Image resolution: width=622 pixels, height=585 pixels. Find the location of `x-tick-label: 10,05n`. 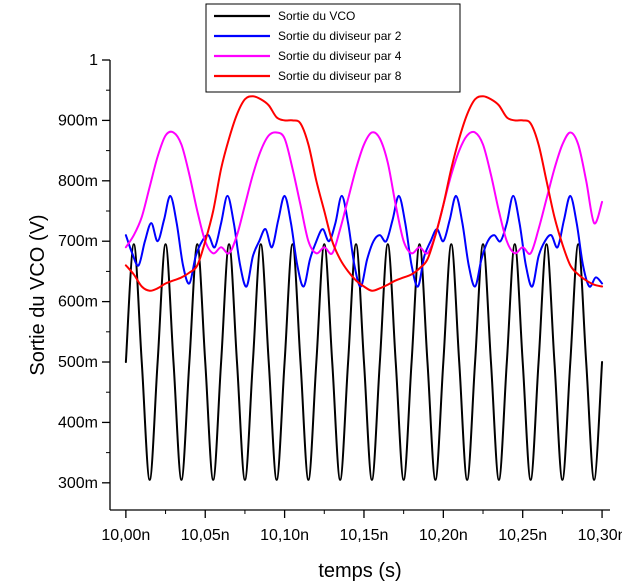

x-tick-label: 10,05n is located at coordinates (205, 535).